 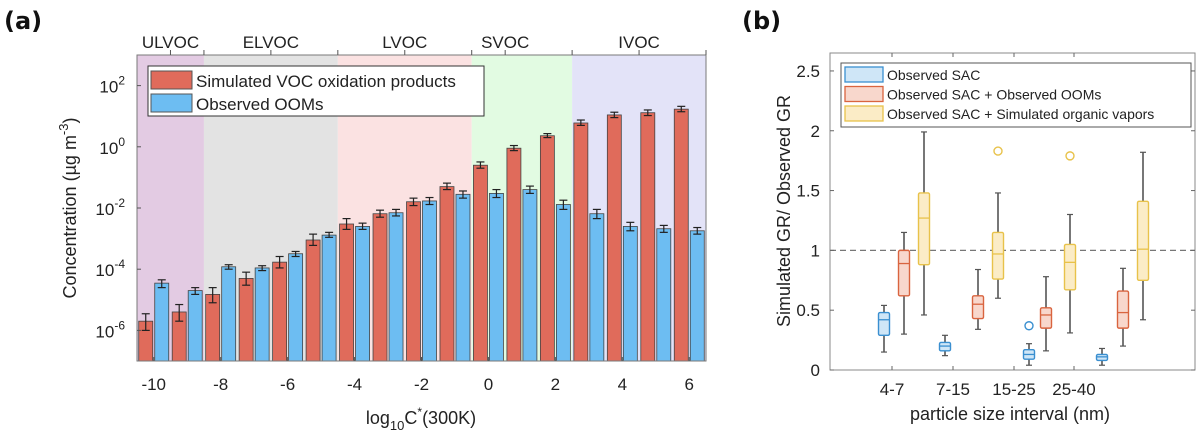 What do you see at coordinates (153, 384) in the screenshot?
I see `x-tick-label: -10` at bounding box center [153, 384].